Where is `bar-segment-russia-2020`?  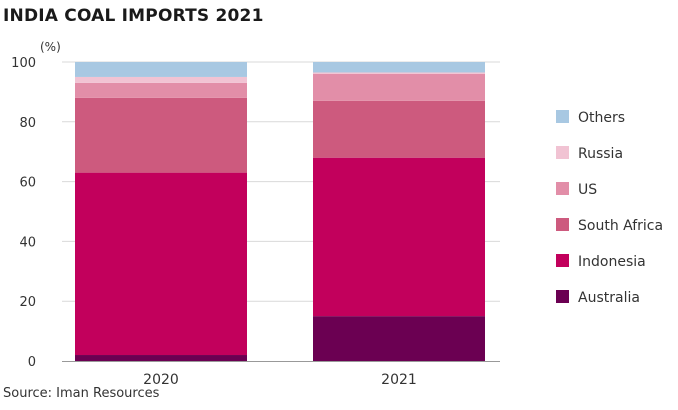
bar-segment-russia-2020 is located at coordinates (161, 79).